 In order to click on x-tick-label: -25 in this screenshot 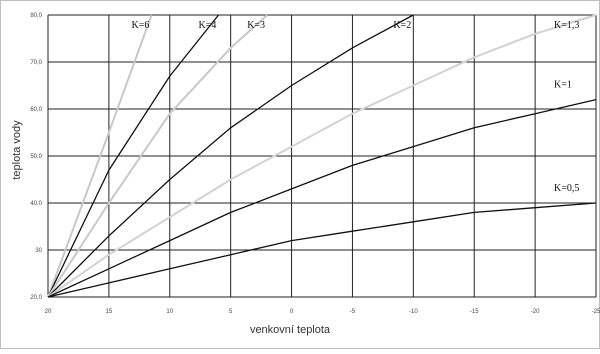, I will do `click(596, 312)`.